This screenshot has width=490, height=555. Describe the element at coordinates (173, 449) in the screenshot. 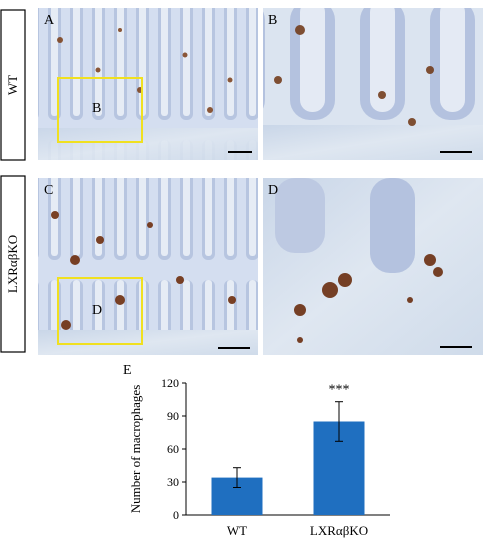

I see `y-tick-label: 60` at that location.